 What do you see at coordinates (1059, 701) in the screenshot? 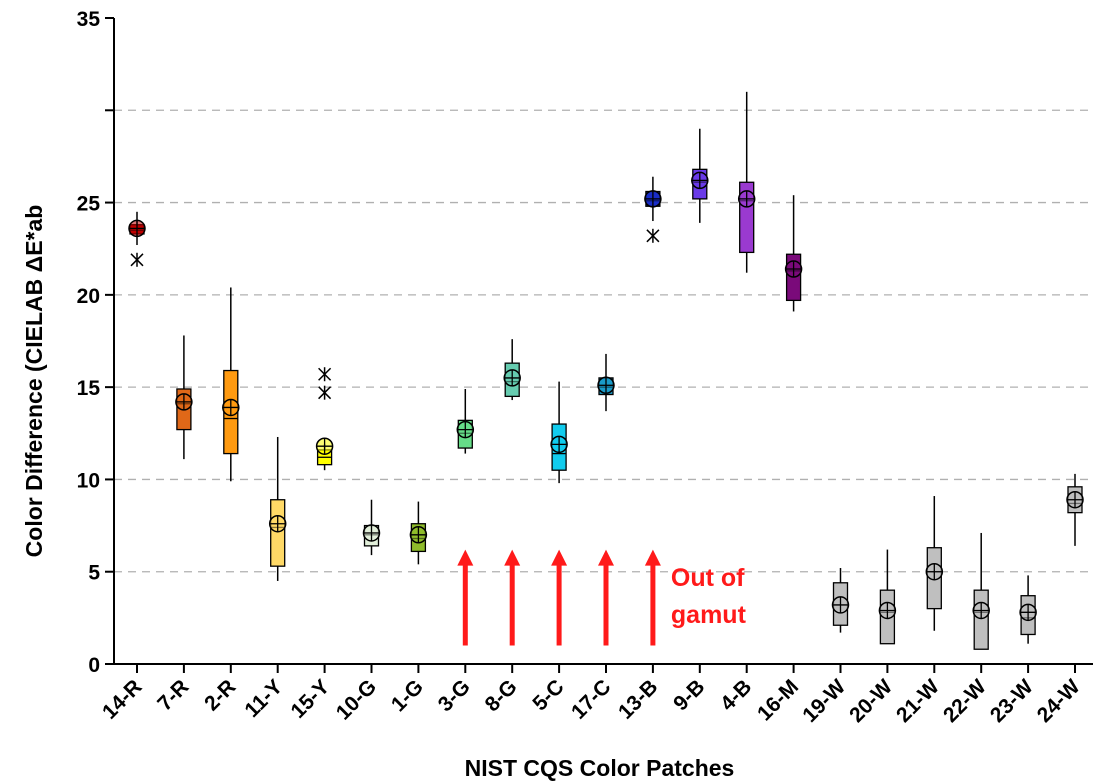
I see `x-tick-label: 24-W` at bounding box center [1059, 701].